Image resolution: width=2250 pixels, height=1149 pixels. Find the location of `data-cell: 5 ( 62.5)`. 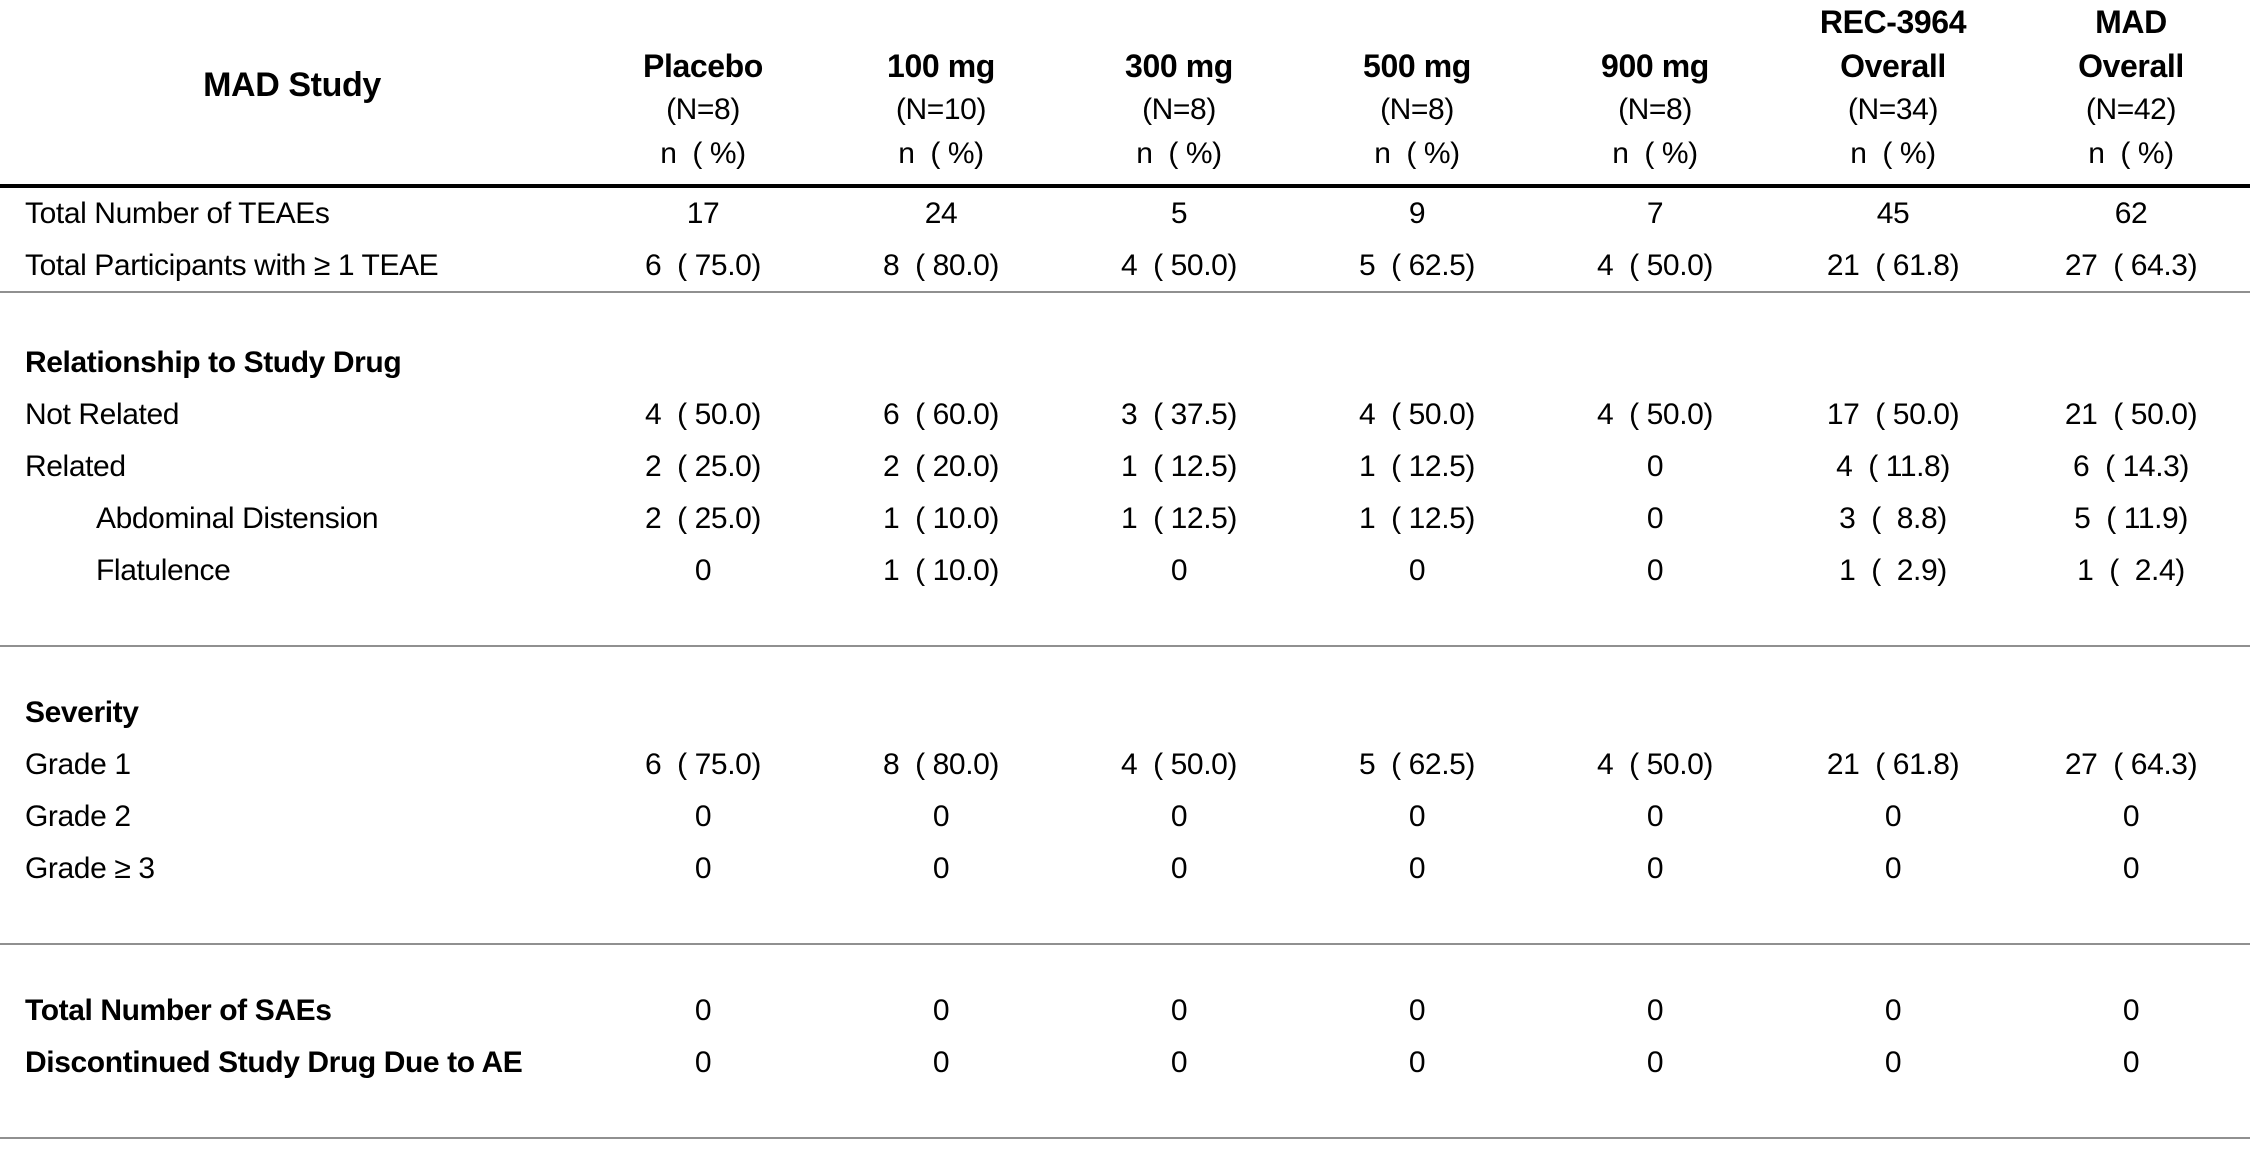

data-cell: 5 ( 62.5) is located at coordinates (1417, 764).